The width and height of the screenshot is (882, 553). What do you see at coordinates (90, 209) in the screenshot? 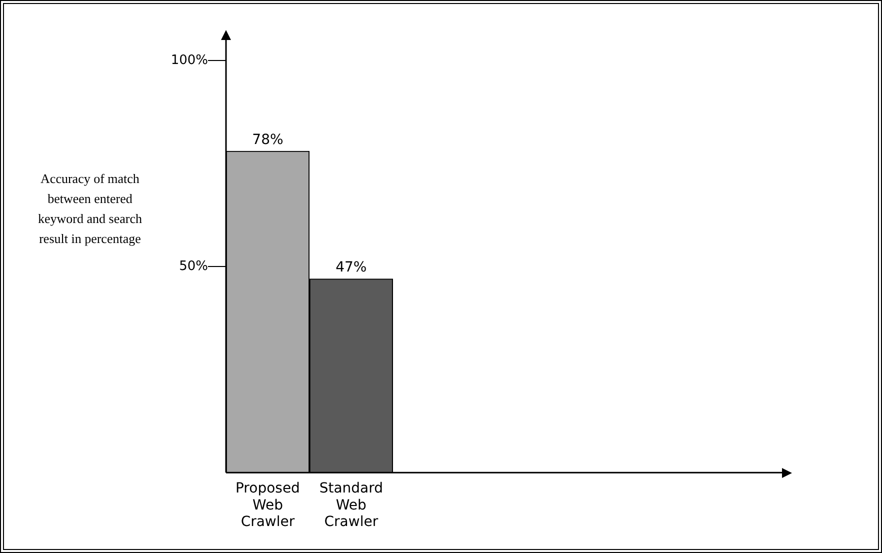
I see `y-axis-title: Accuracy of match between entered keyword and search result in percentage` at bounding box center [90, 209].